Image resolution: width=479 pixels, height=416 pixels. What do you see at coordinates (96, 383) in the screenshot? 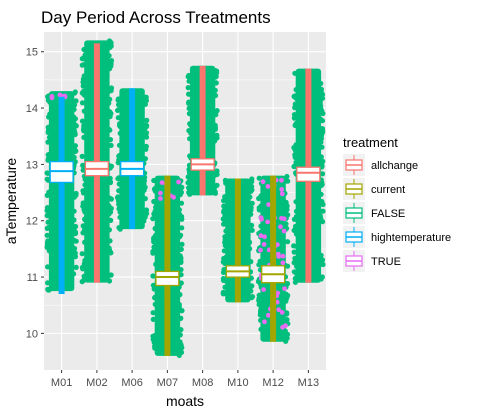
I see `x-tick-label: M02` at bounding box center [96, 383].